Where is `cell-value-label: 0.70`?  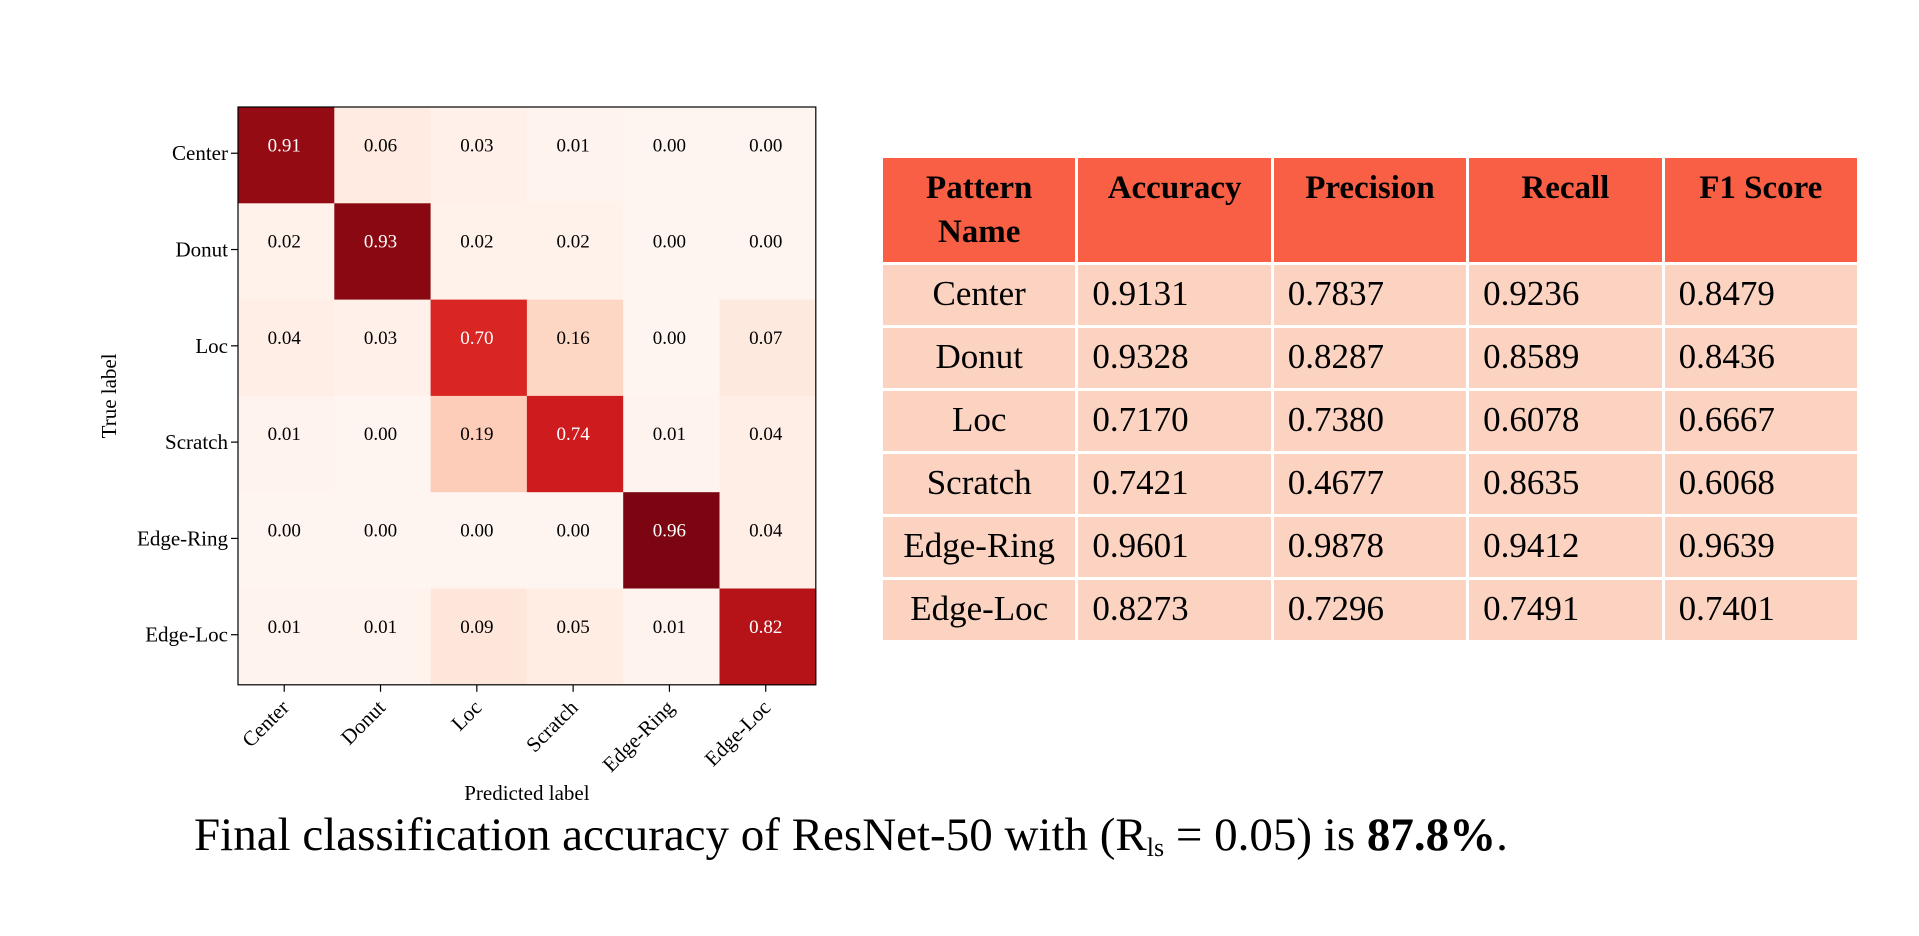 cell-value-label: 0.70 is located at coordinates (476, 338).